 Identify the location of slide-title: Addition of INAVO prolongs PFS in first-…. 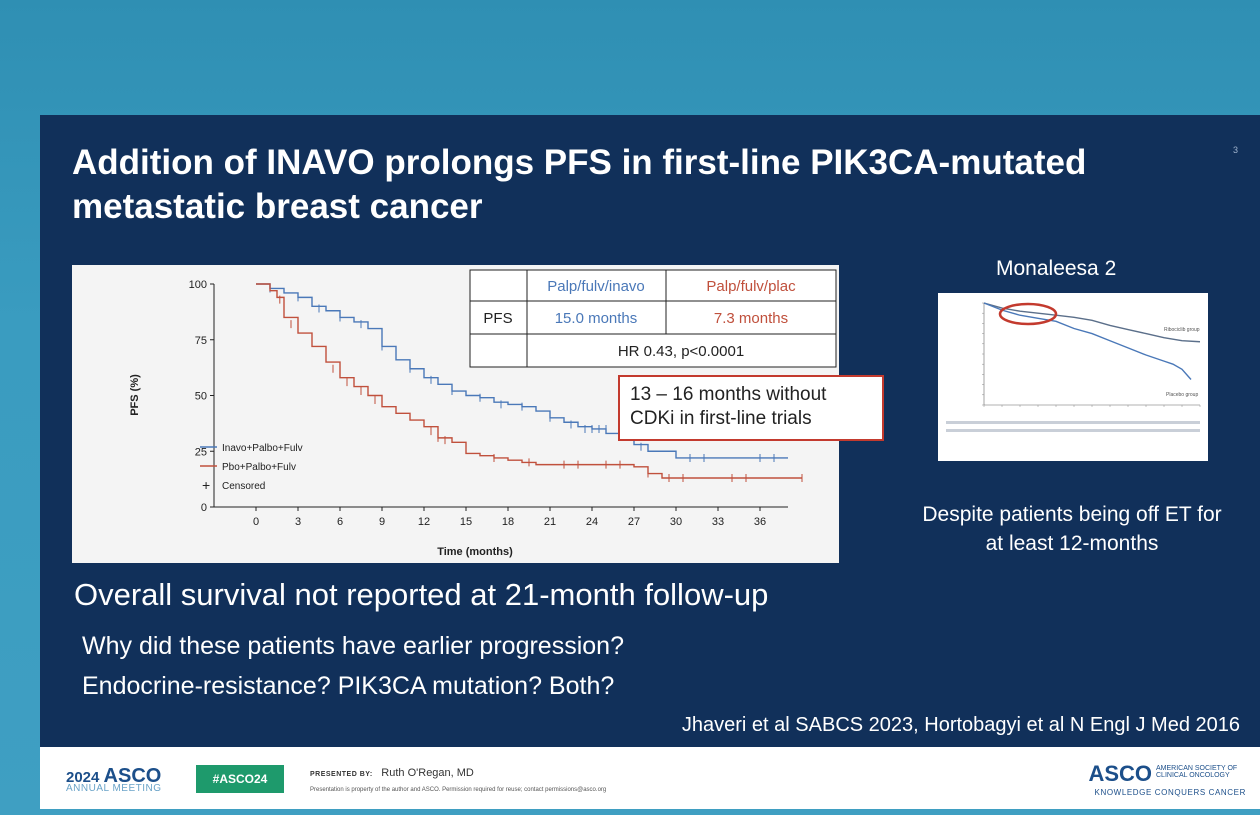
(579, 184).